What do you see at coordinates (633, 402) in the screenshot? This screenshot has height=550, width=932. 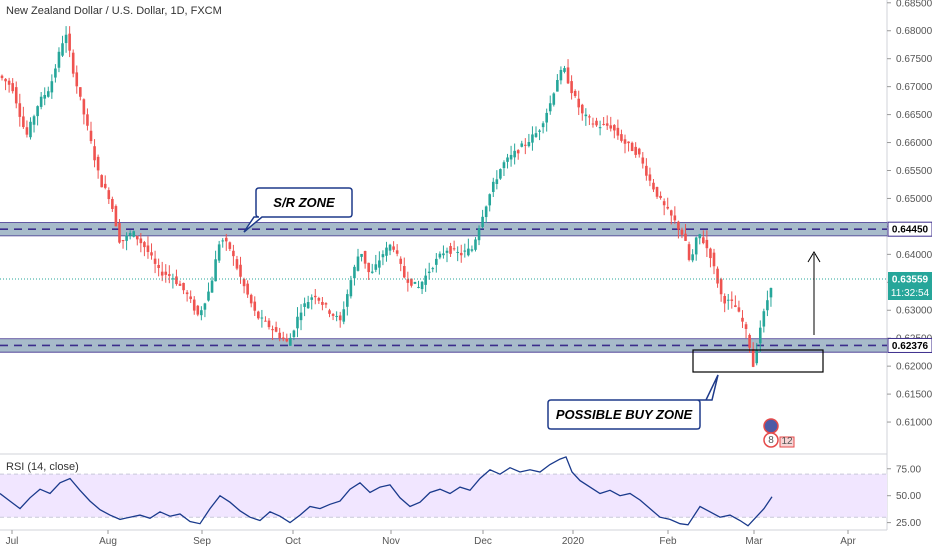 I see `buy-zone-callout: POSSIBLE BUY ZONE` at bounding box center [633, 402].